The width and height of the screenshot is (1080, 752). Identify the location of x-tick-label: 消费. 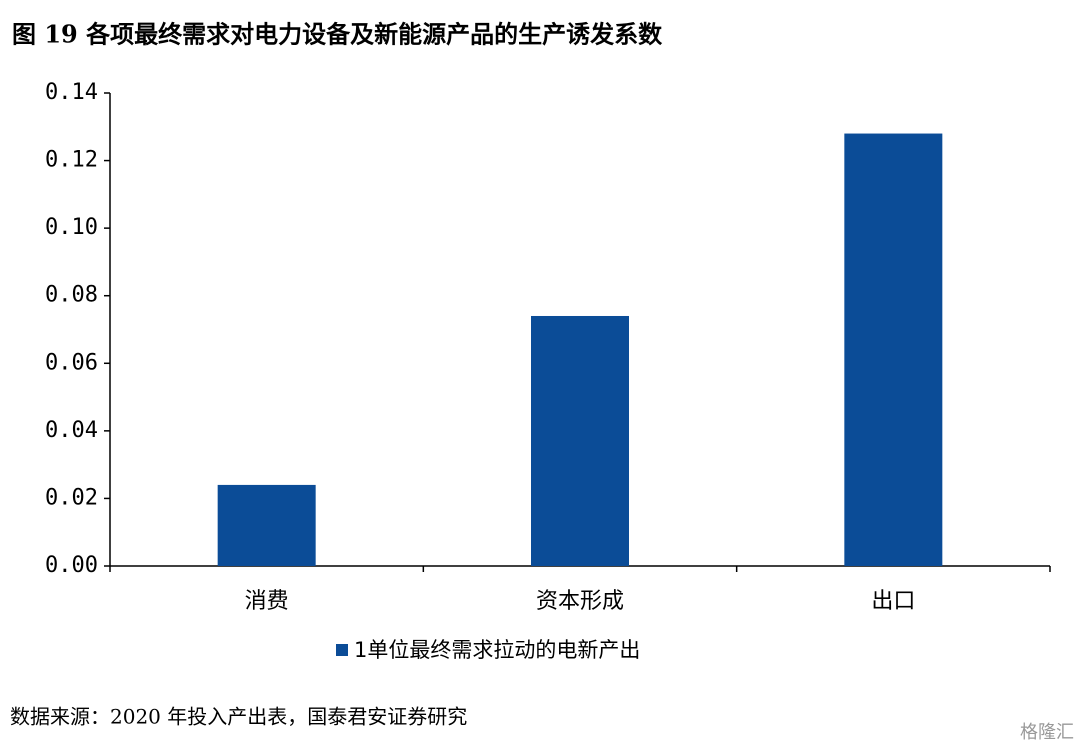
(267, 601).